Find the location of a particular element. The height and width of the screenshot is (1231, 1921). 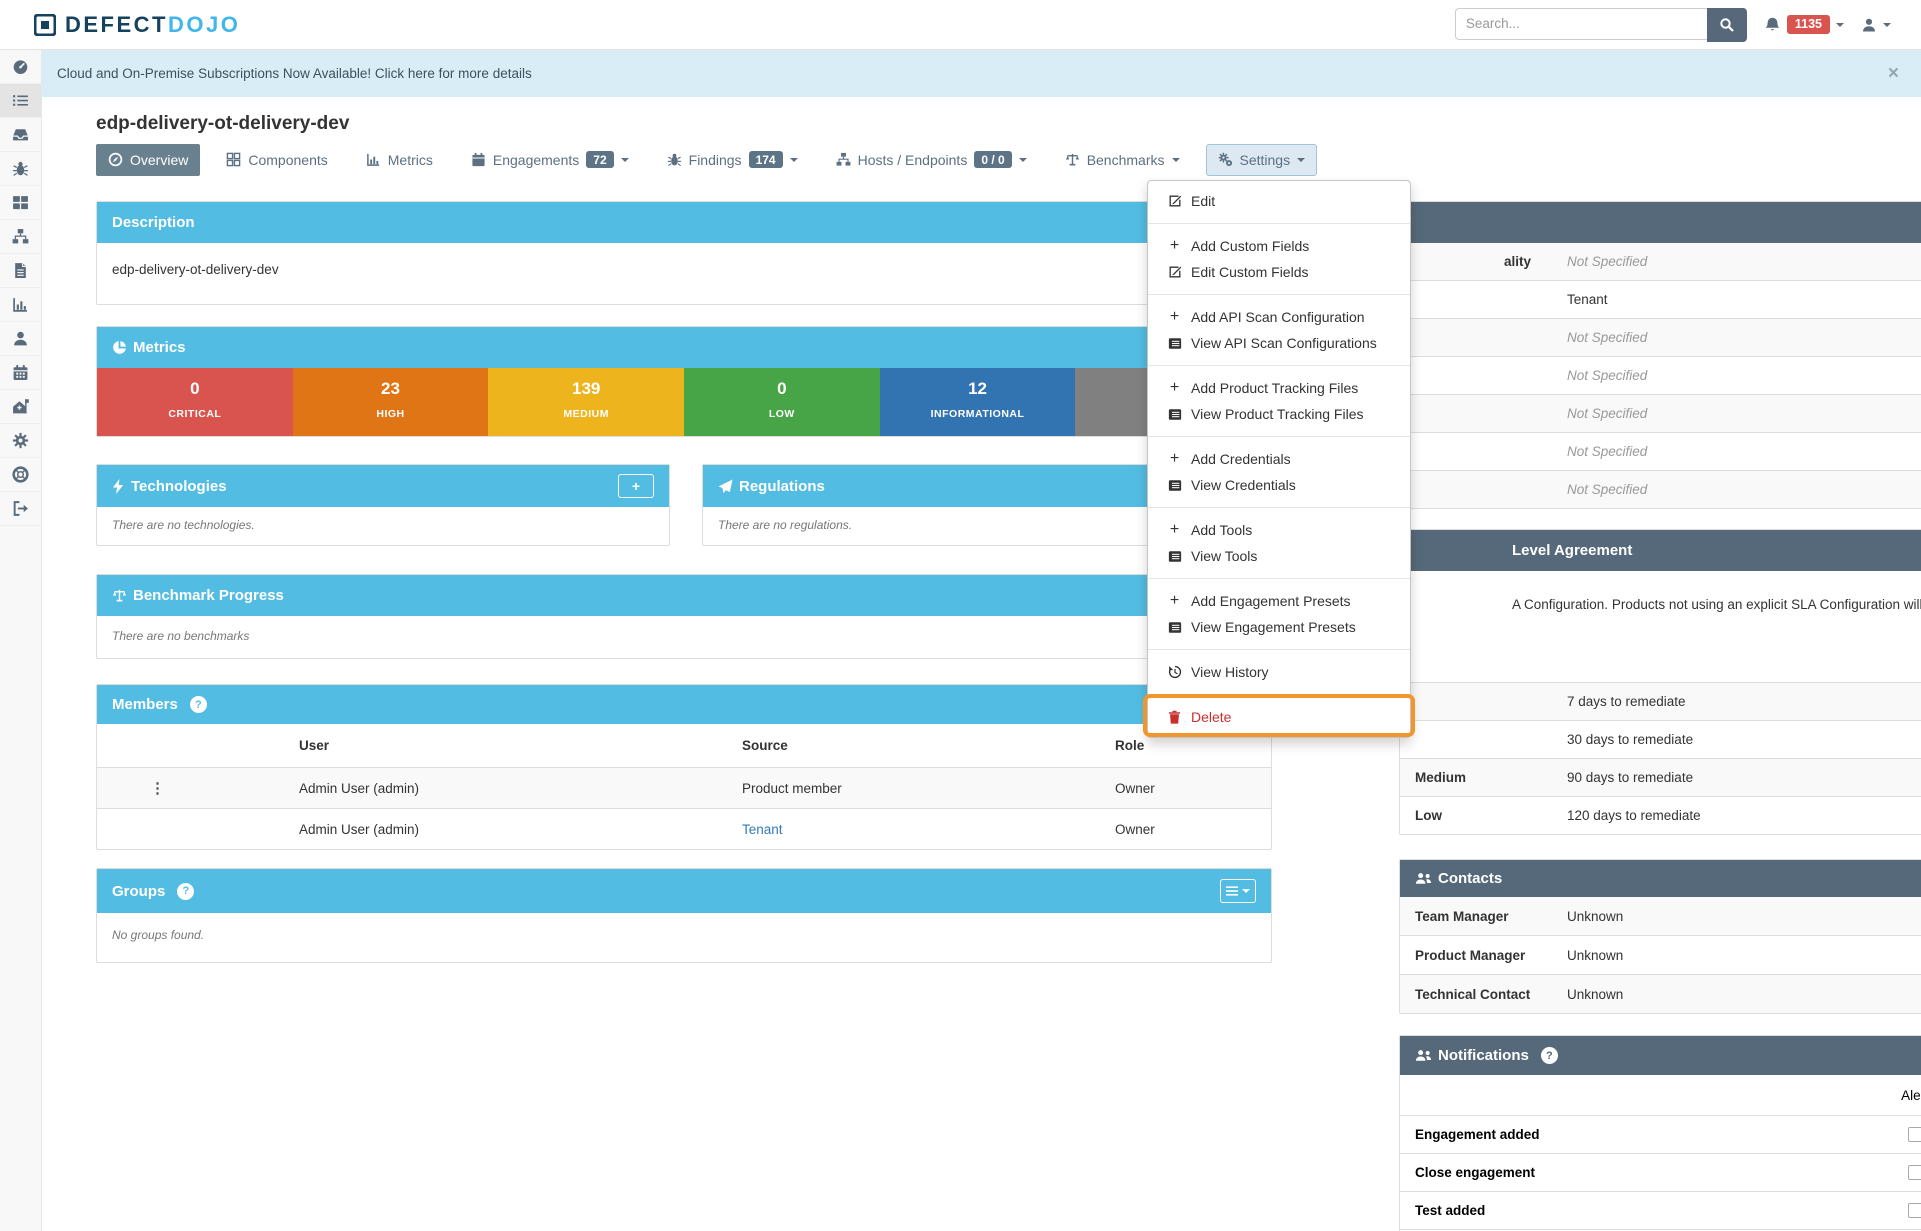

sidebar-item-calendar is located at coordinates (20, 373).